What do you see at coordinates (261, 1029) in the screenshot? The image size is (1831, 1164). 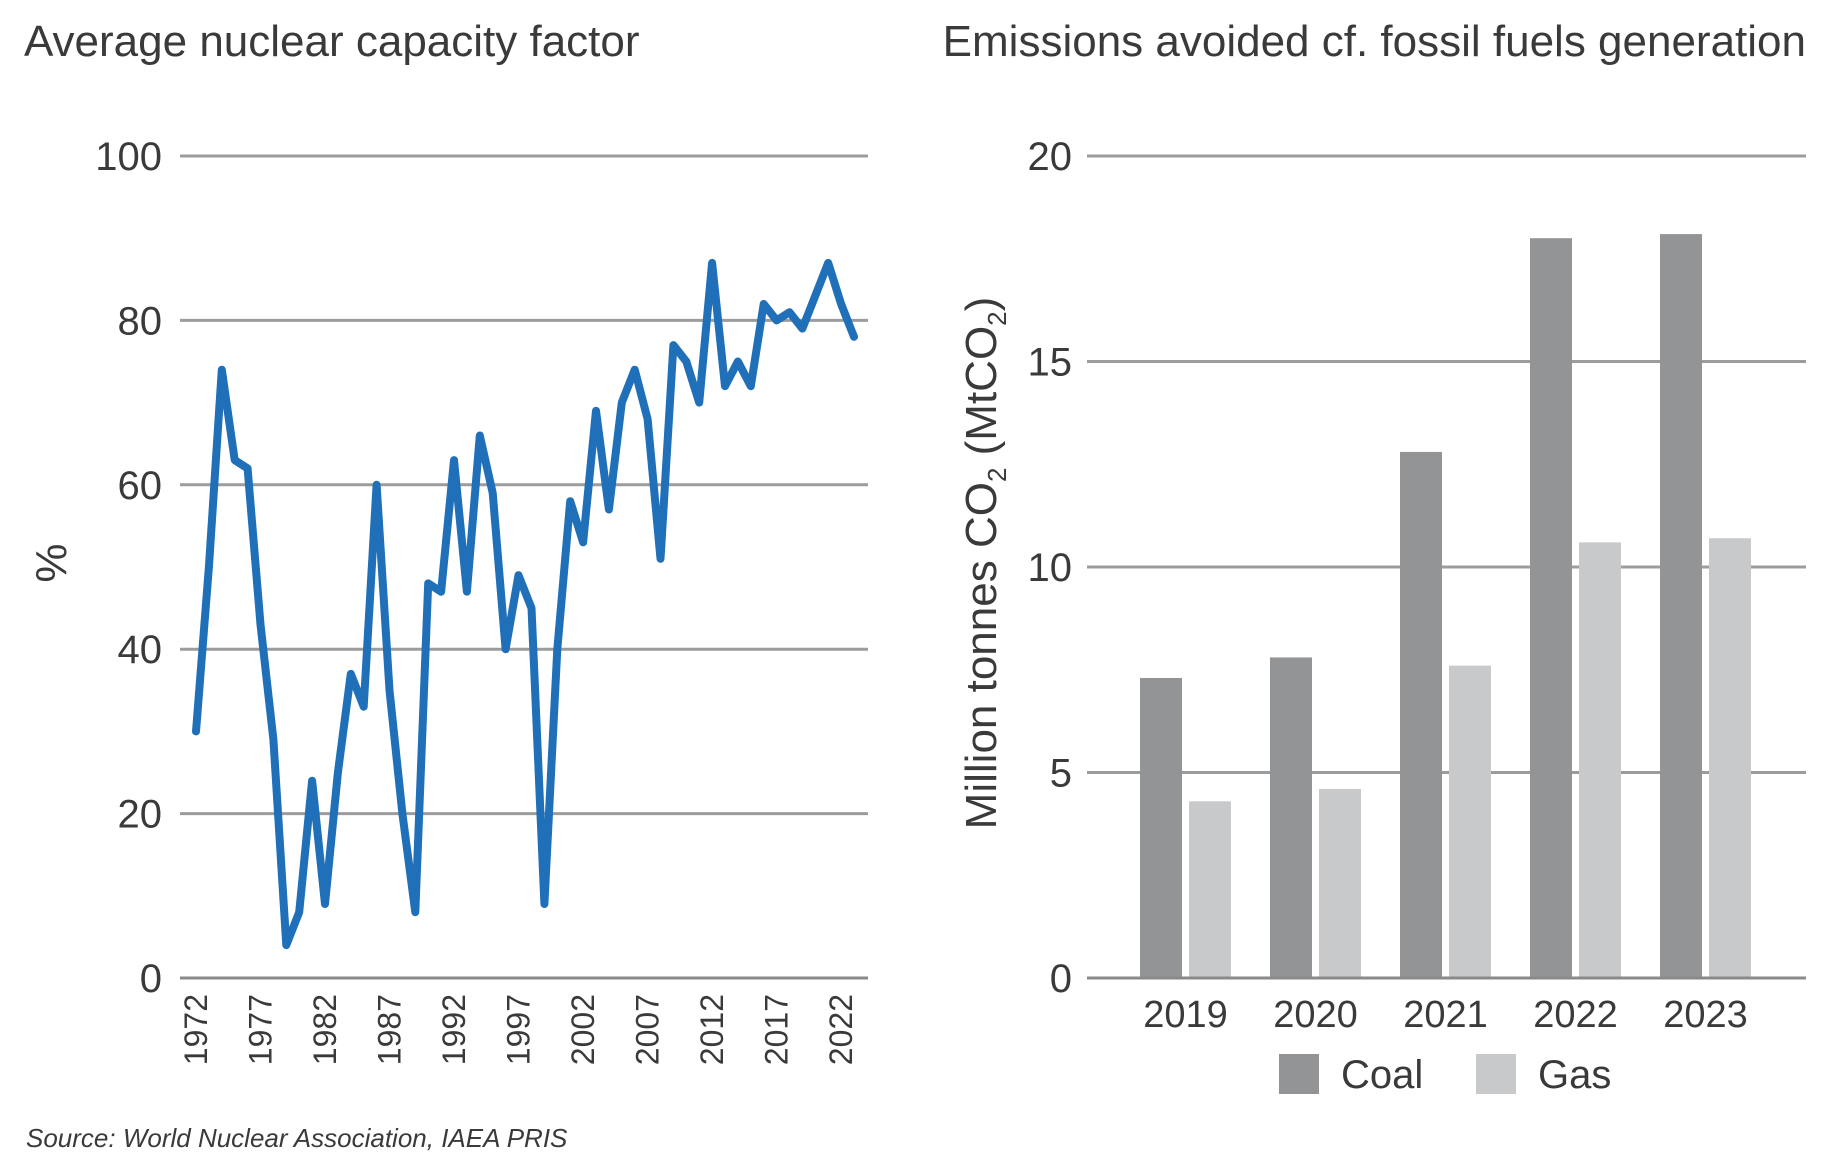 I see `left-x-tick-label: 1977` at bounding box center [261, 1029].